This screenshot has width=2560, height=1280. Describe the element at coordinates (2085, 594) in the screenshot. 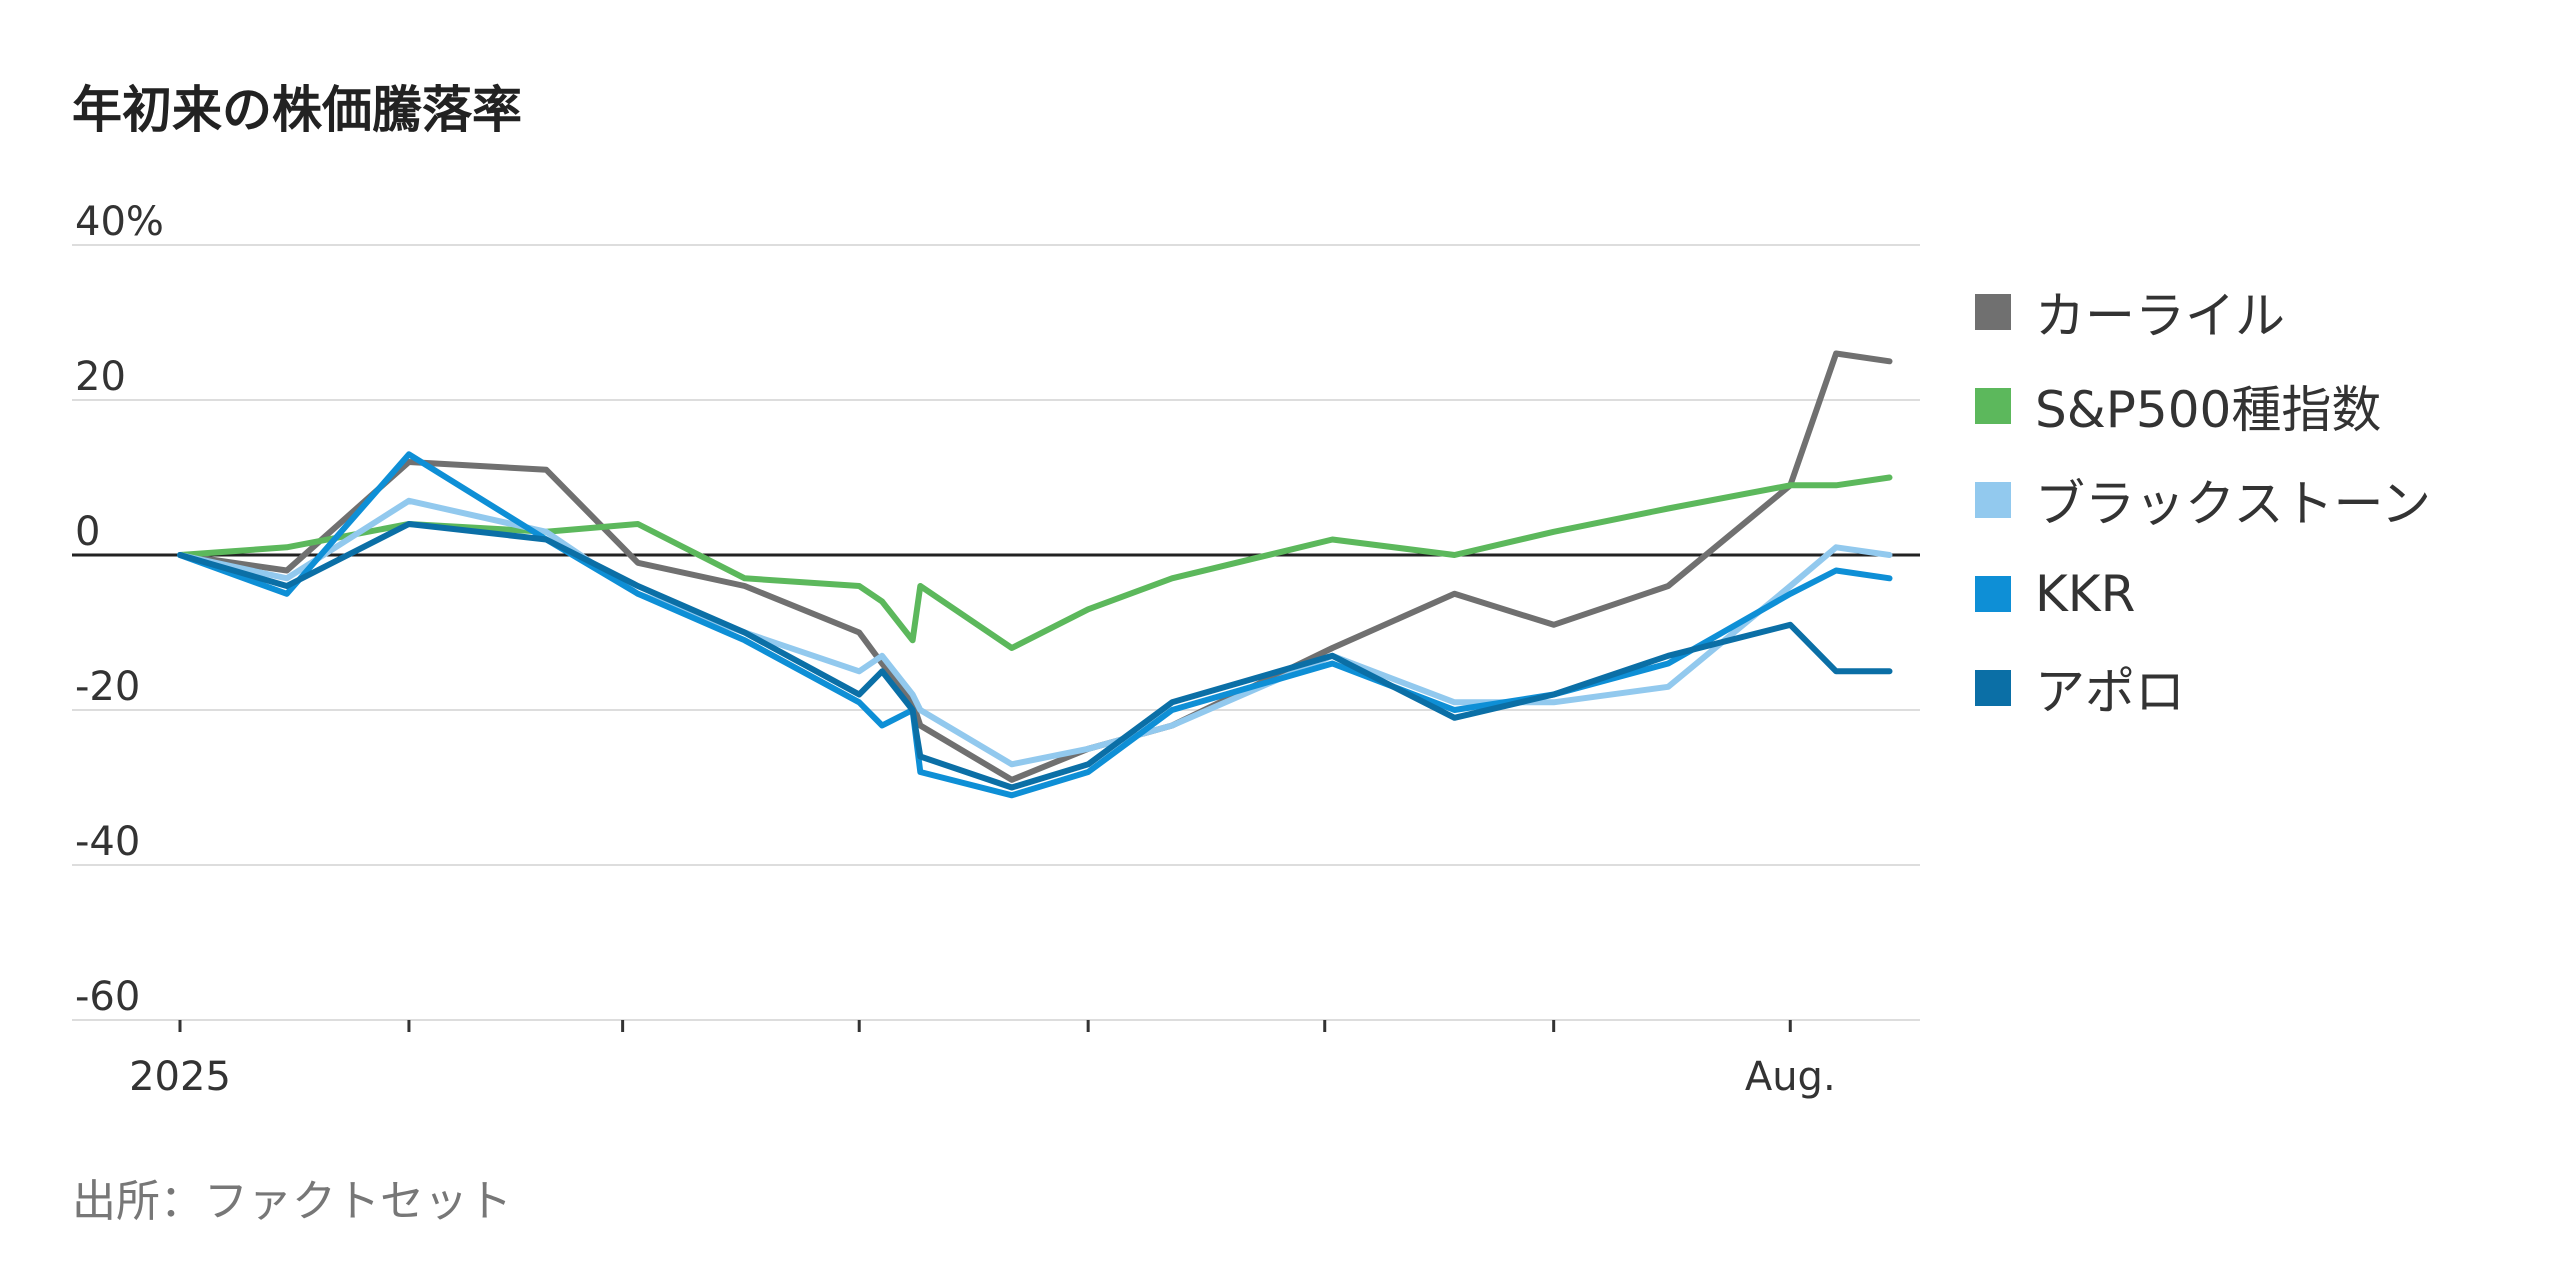

I see `legend-label: KKR` at that location.